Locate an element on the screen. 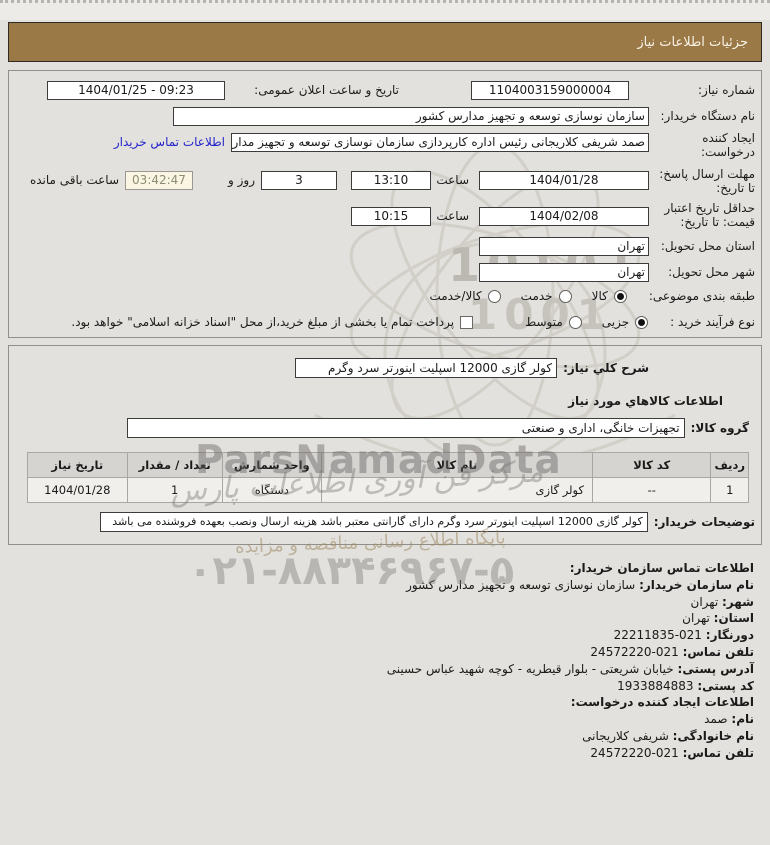 The width and height of the screenshot is (770, 845). cell-need-date: 1404/01/28 is located at coordinates (77, 490).